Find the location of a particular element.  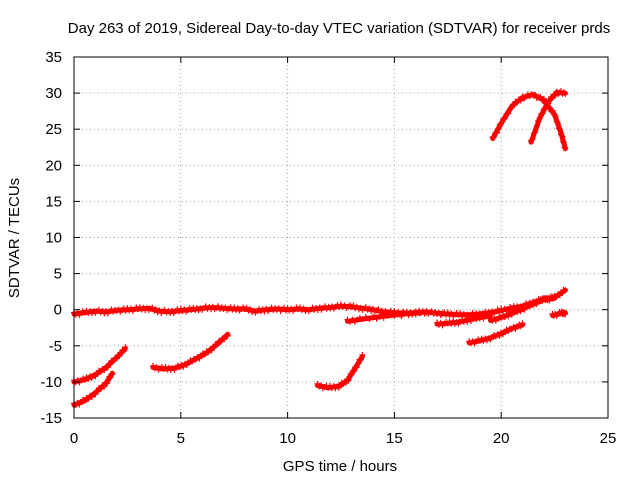

y-tick-label: 25 is located at coordinates (53, 129).